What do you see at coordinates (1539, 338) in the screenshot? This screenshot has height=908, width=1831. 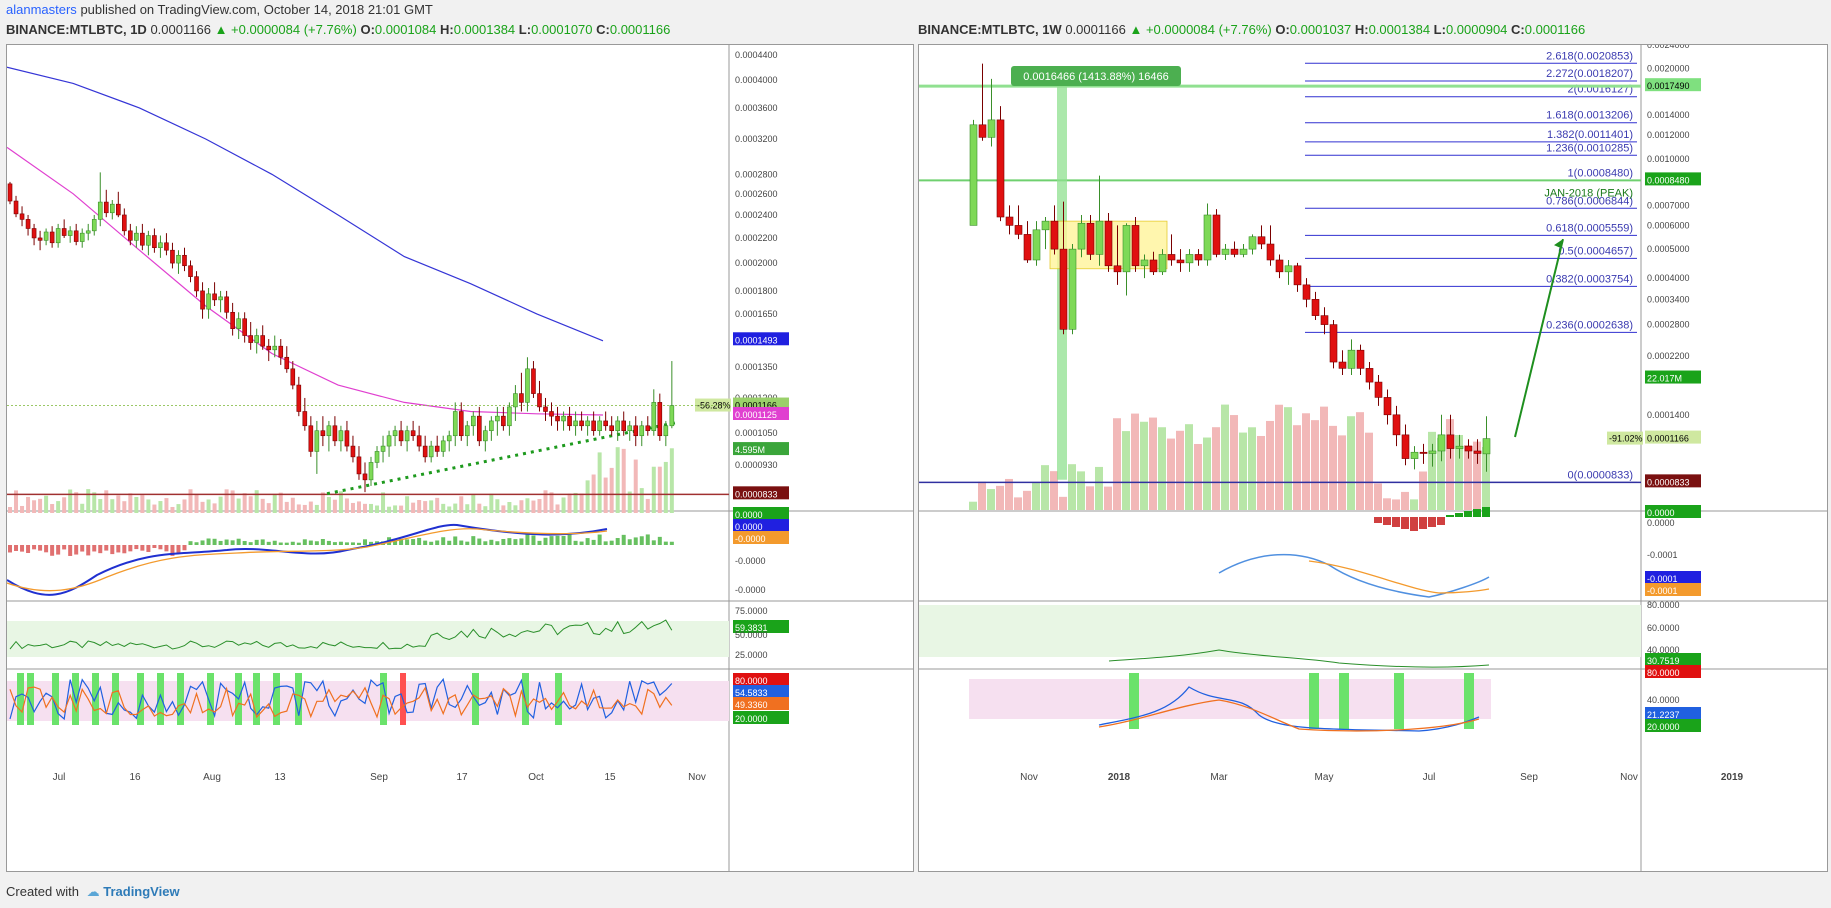 I see `target-arrow` at bounding box center [1539, 338].